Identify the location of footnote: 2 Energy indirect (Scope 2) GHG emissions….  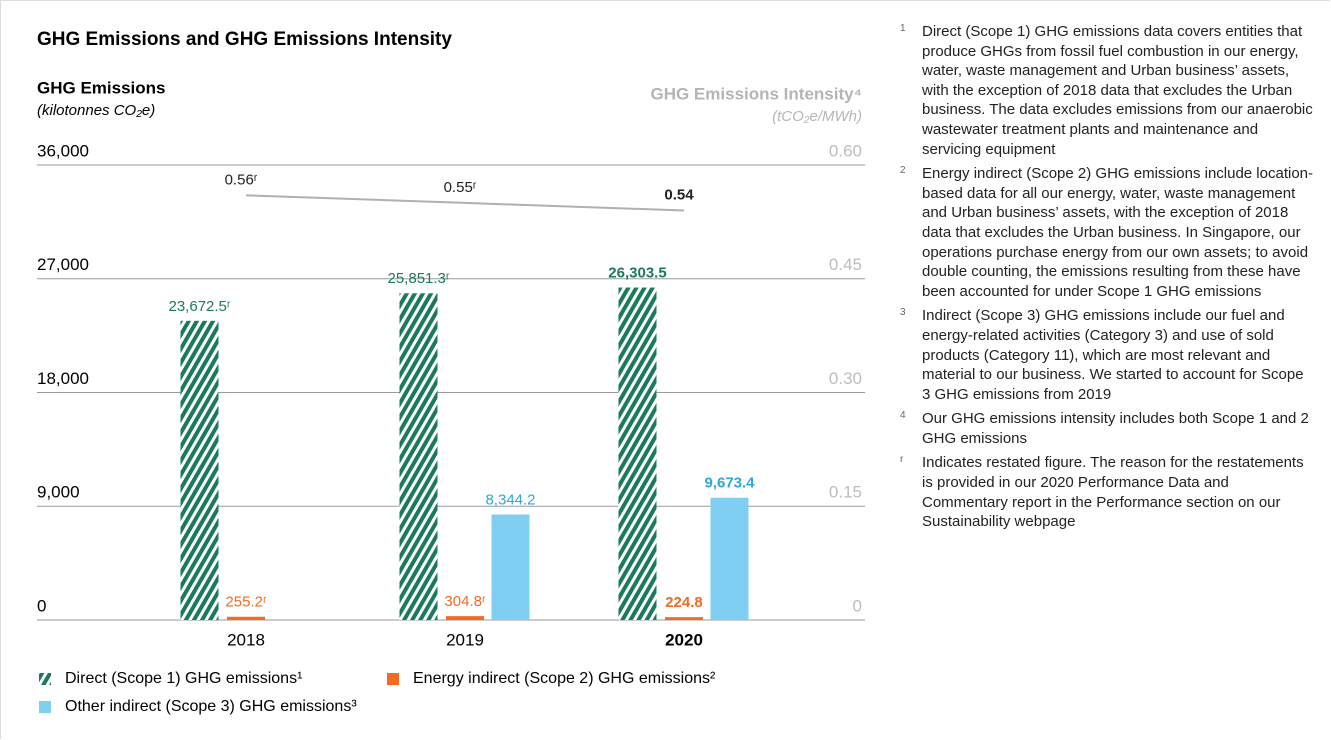
(1107, 232).